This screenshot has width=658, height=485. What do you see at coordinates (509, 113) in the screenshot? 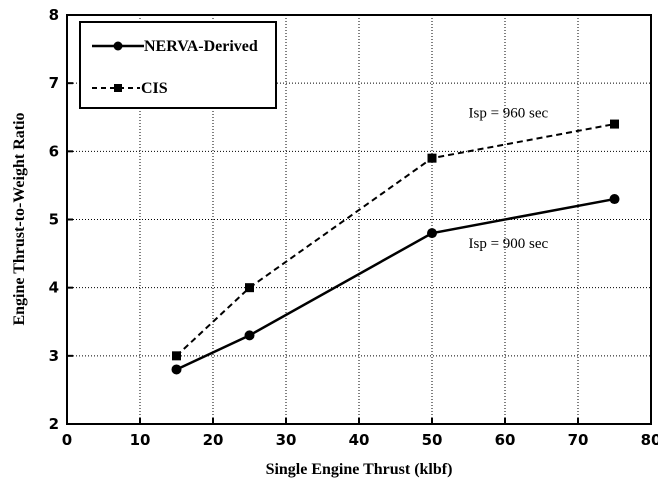
I see `annotation-0: Isp = 960 sec` at bounding box center [509, 113].